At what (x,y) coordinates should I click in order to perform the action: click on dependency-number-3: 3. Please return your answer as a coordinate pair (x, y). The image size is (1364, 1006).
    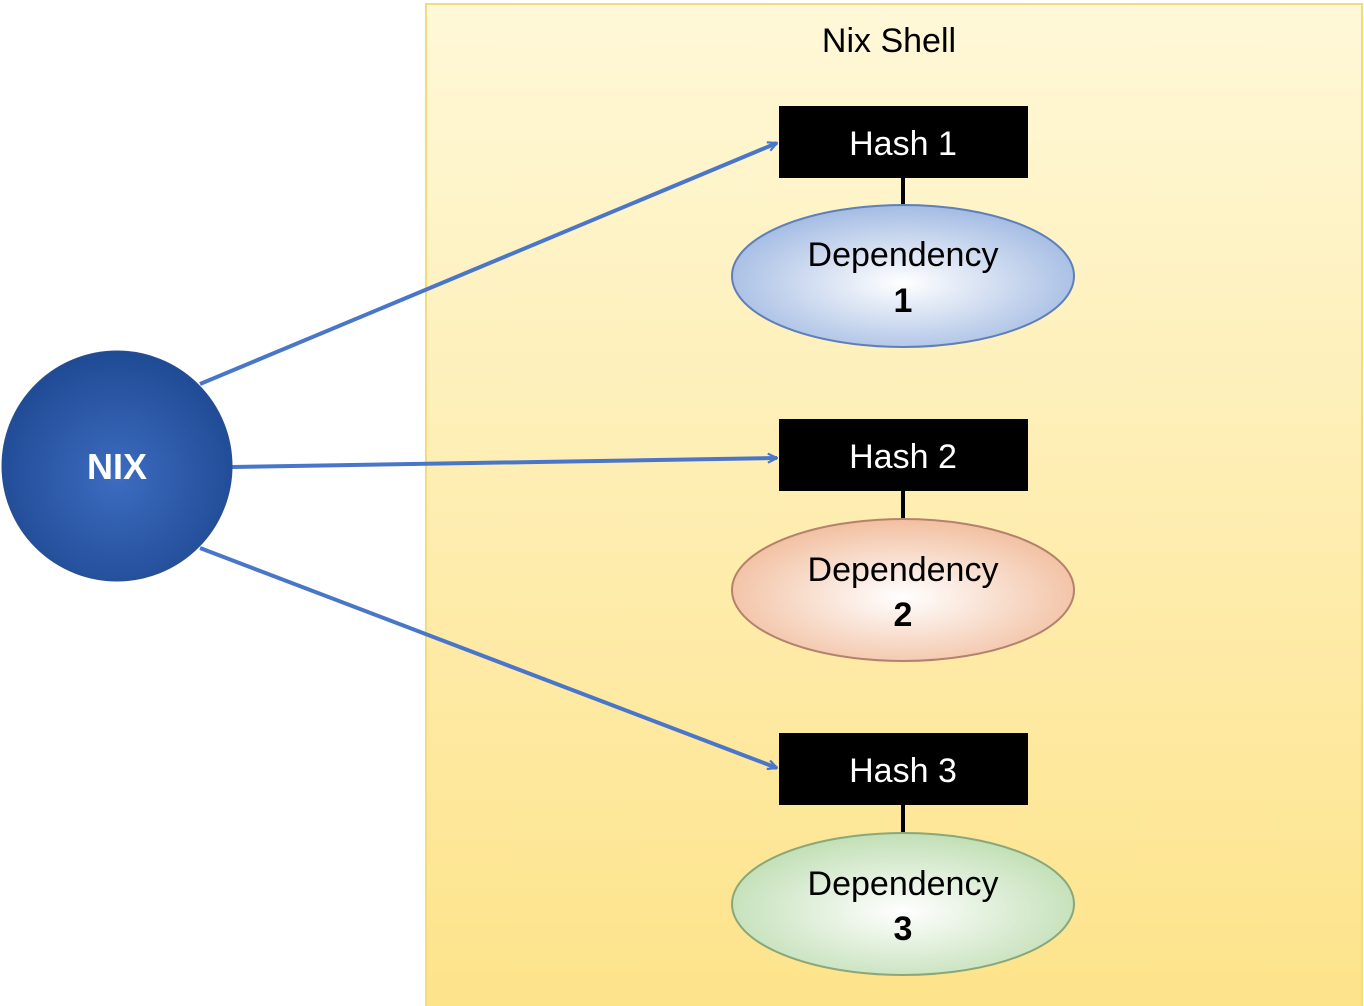
    Looking at the image, I should click on (903, 929).